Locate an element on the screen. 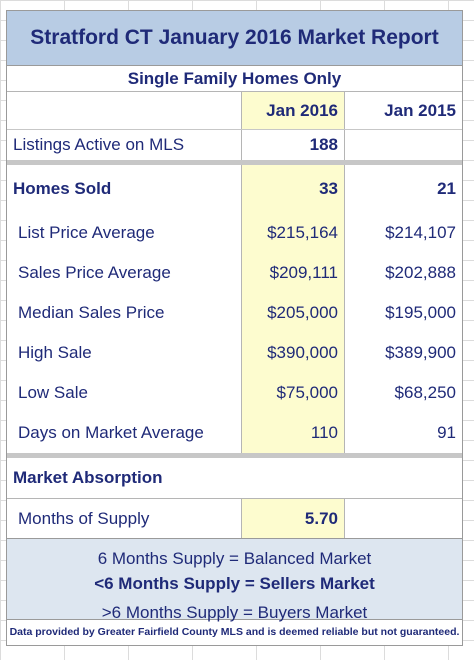 This screenshot has height=660, width=474. legend-buyers: >6 Months Supply = Buyers Market is located at coordinates (234, 612).